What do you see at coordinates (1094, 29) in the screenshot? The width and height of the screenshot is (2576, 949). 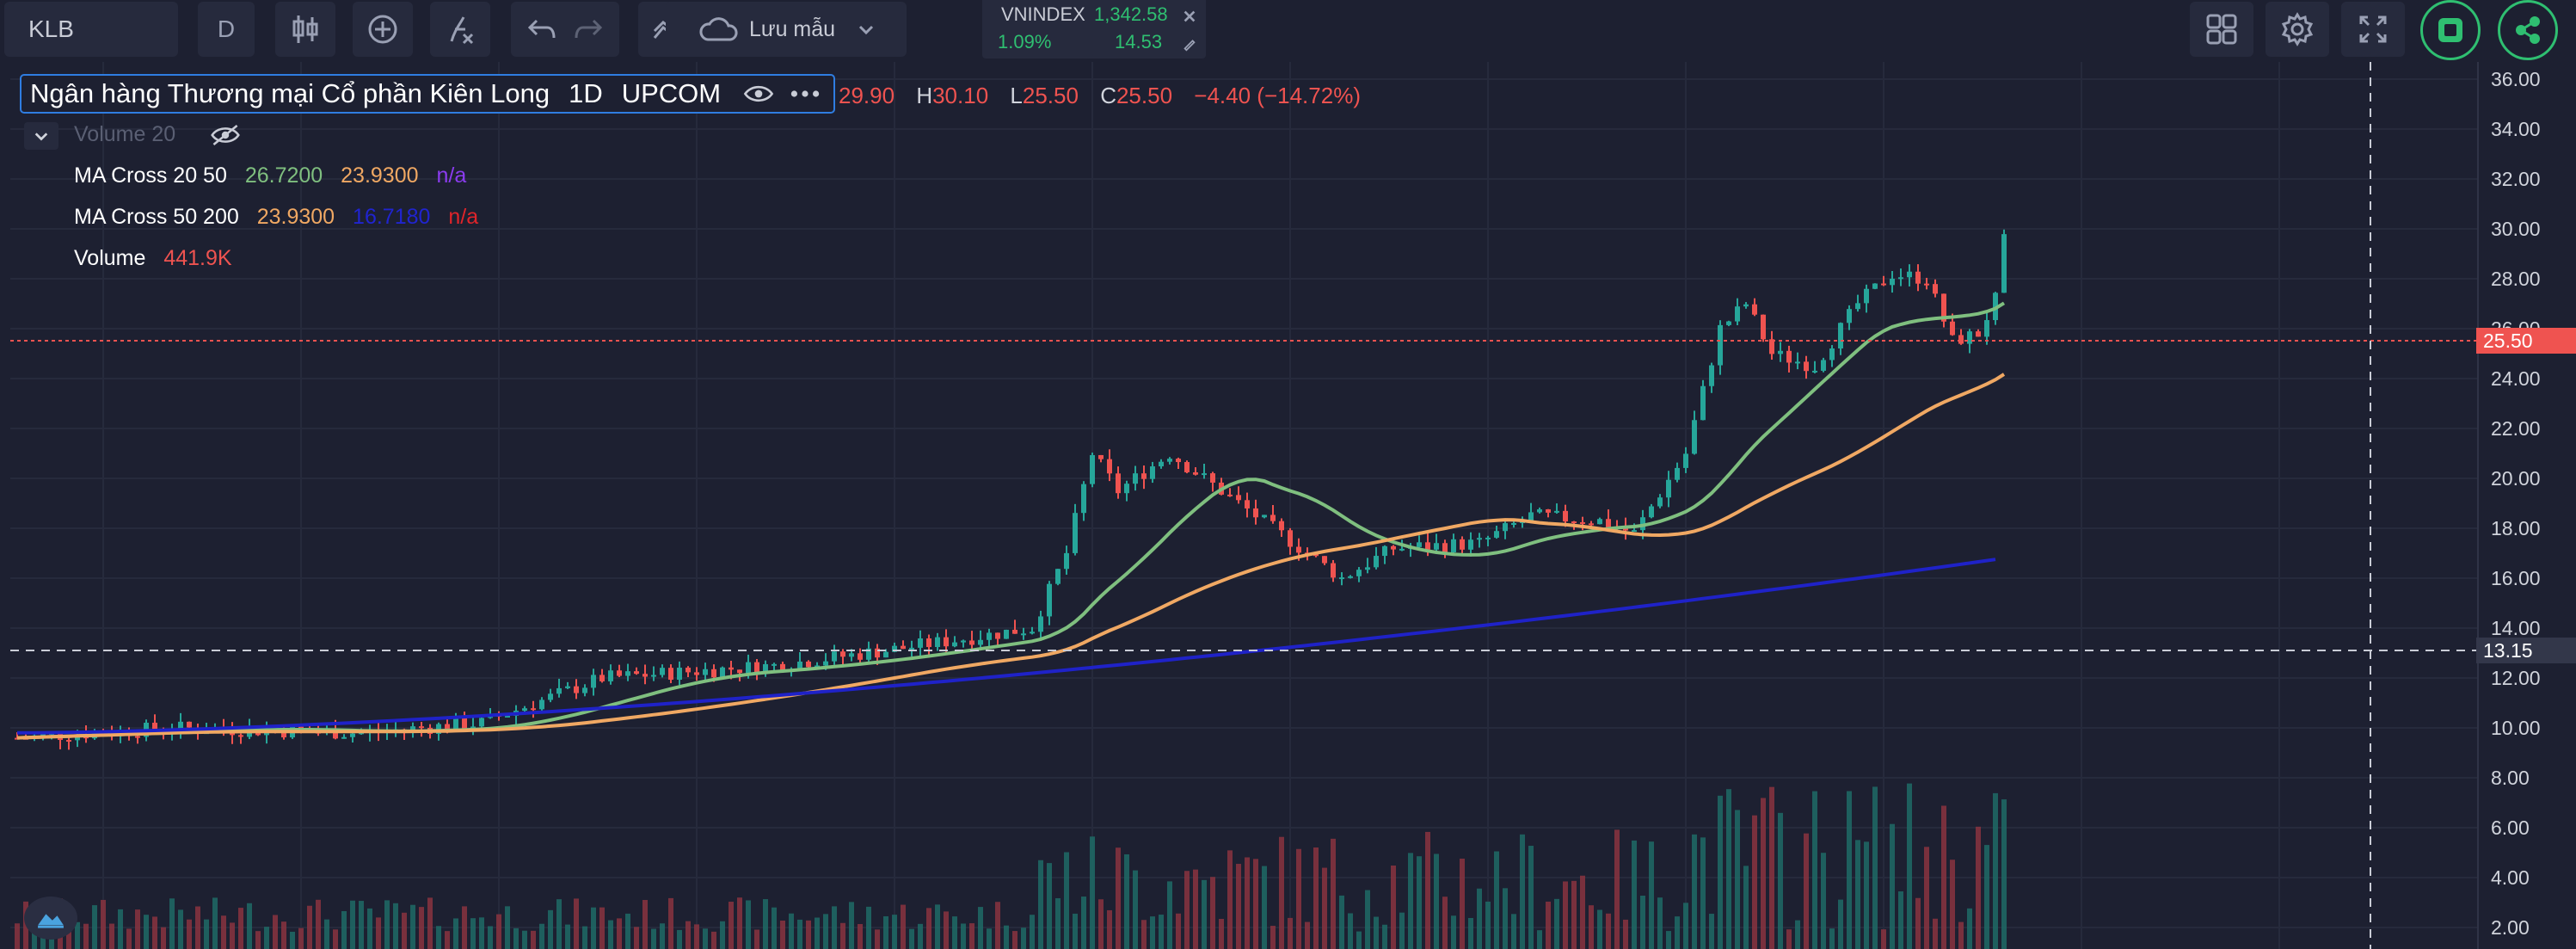 I see `index-widget: VNINDEX 1,342.58 1.09% 14.53` at bounding box center [1094, 29].